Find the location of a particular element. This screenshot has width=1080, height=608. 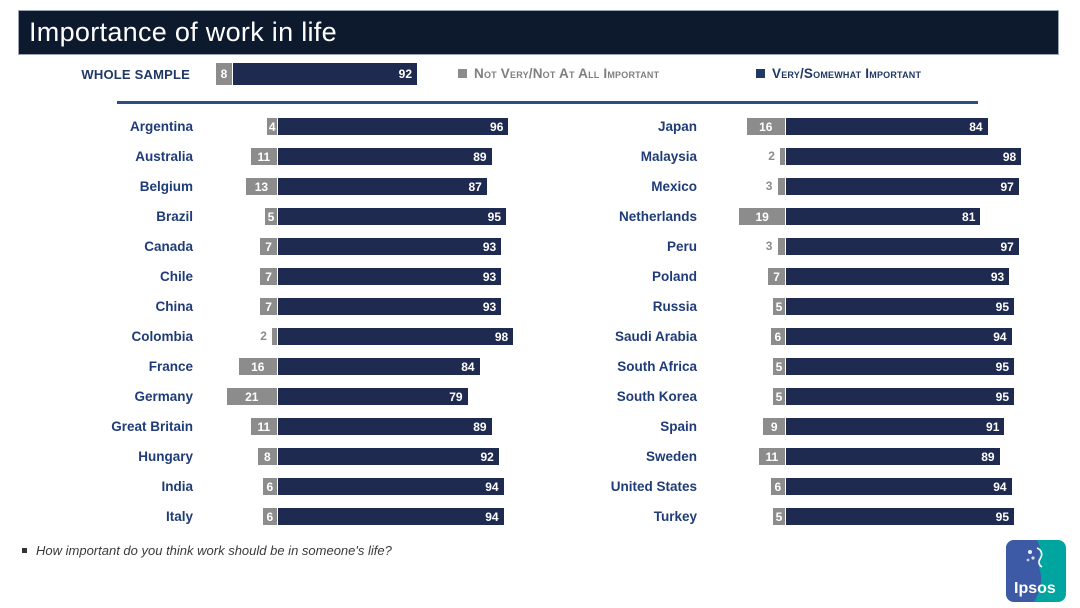

bar-not-important-germany: 21 is located at coordinates (251, 396).